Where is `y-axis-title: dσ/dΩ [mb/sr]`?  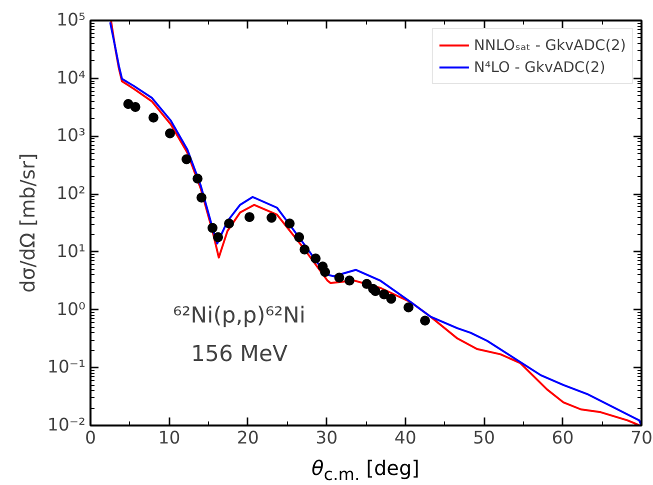
y-axis-title: dσ/dΩ [mb/sr] is located at coordinates (27, 223).